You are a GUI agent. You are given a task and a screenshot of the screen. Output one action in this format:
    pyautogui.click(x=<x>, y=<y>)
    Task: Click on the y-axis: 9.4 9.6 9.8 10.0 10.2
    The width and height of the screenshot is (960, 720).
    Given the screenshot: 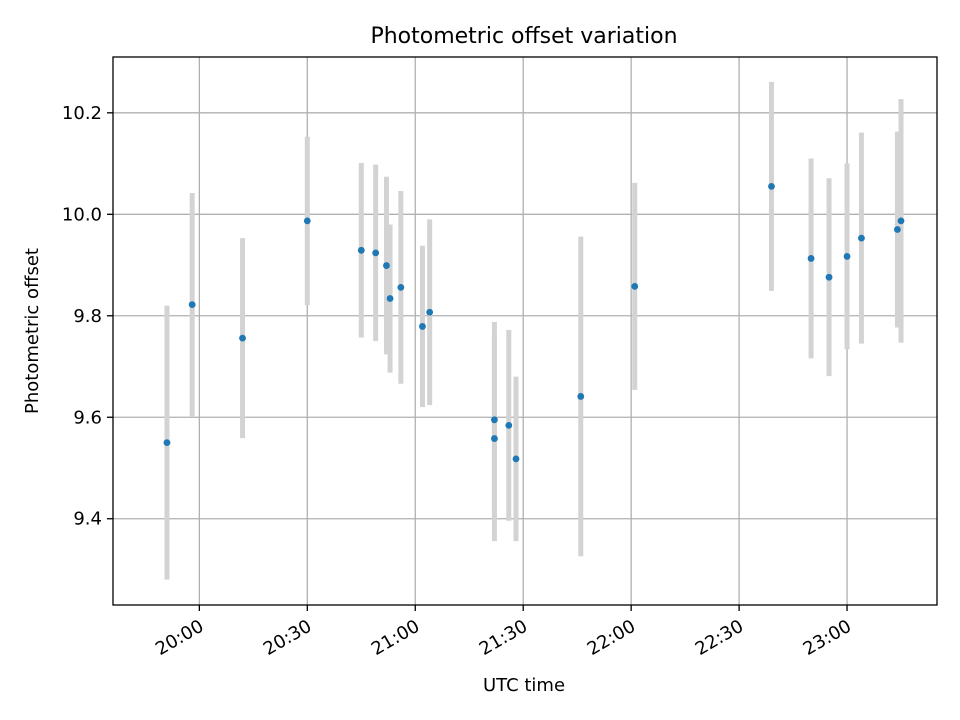 What is the action you would take?
    pyautogui.click(x=87, y=316)
    